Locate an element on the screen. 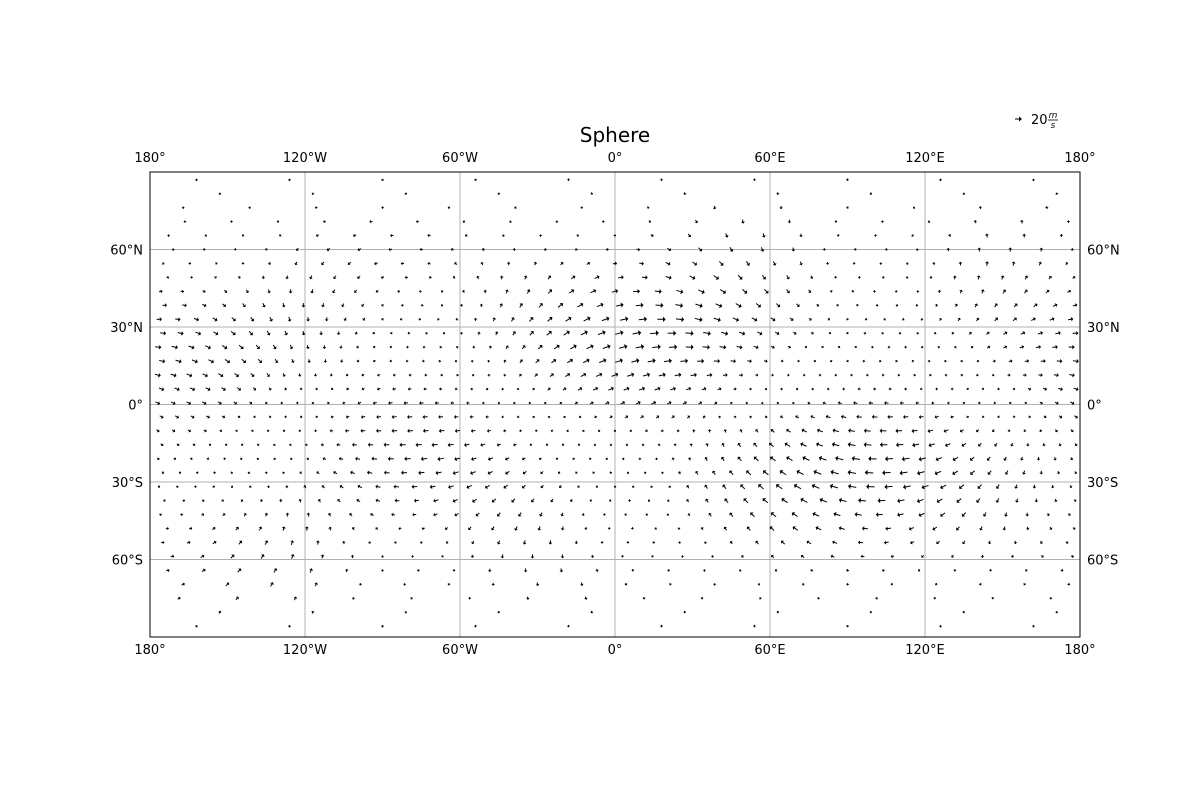 Image resolution: width=1200 pixels, height=800 pixels. y-tick-label-left: 30°N is located at coordinates (126, 328).